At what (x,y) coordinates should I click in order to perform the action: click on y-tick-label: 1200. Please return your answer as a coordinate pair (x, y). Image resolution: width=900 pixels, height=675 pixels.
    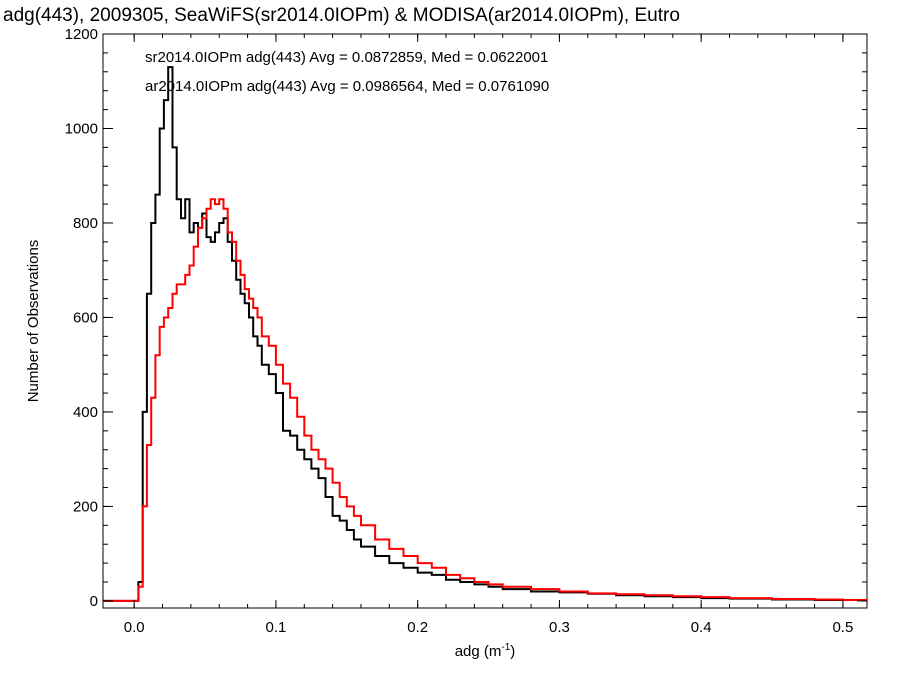
    Looking at the image, I should click on (81, 34).